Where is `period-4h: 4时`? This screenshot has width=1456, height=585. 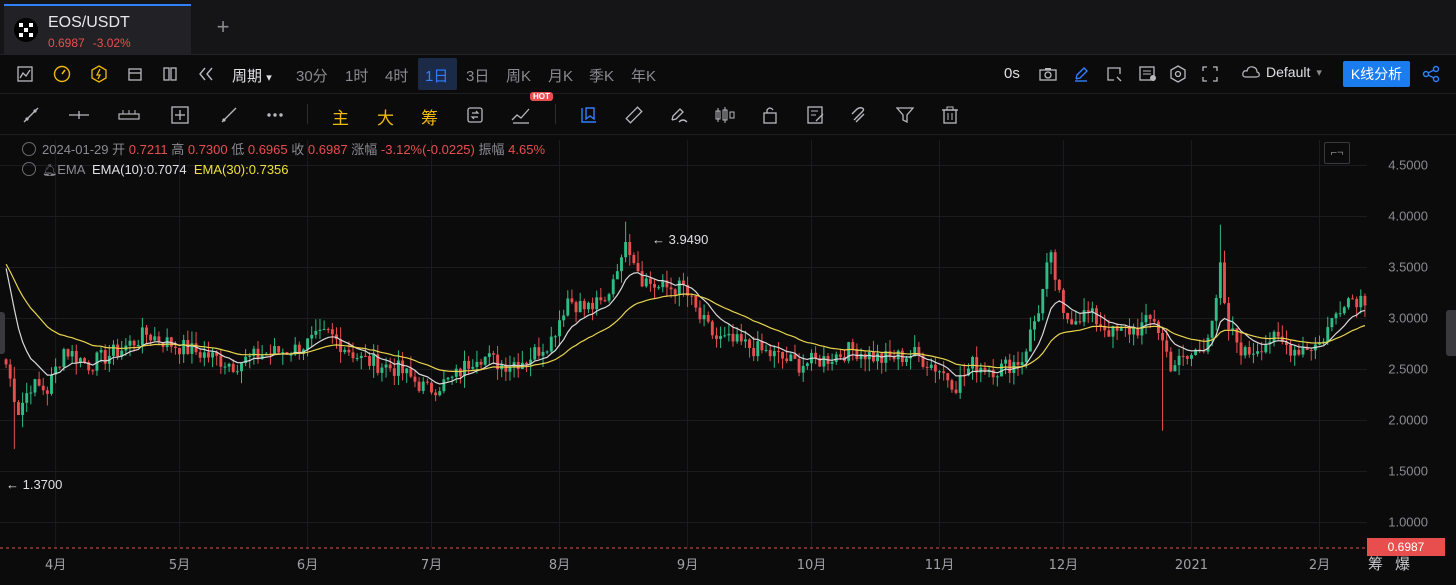 period-4h: 4时 is located at coordinates (397, 76).